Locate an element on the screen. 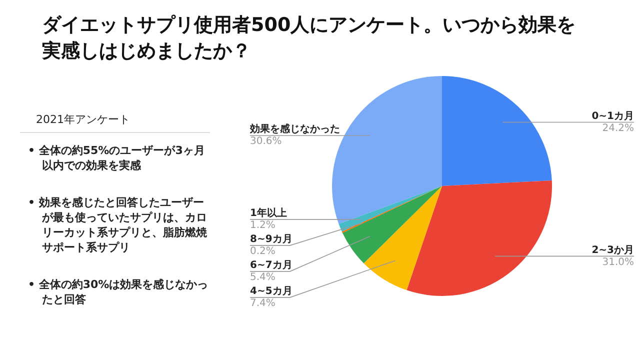 This screenshot has height=360, width=640. data-label: 31.0% is located at coordinates (618, 262).